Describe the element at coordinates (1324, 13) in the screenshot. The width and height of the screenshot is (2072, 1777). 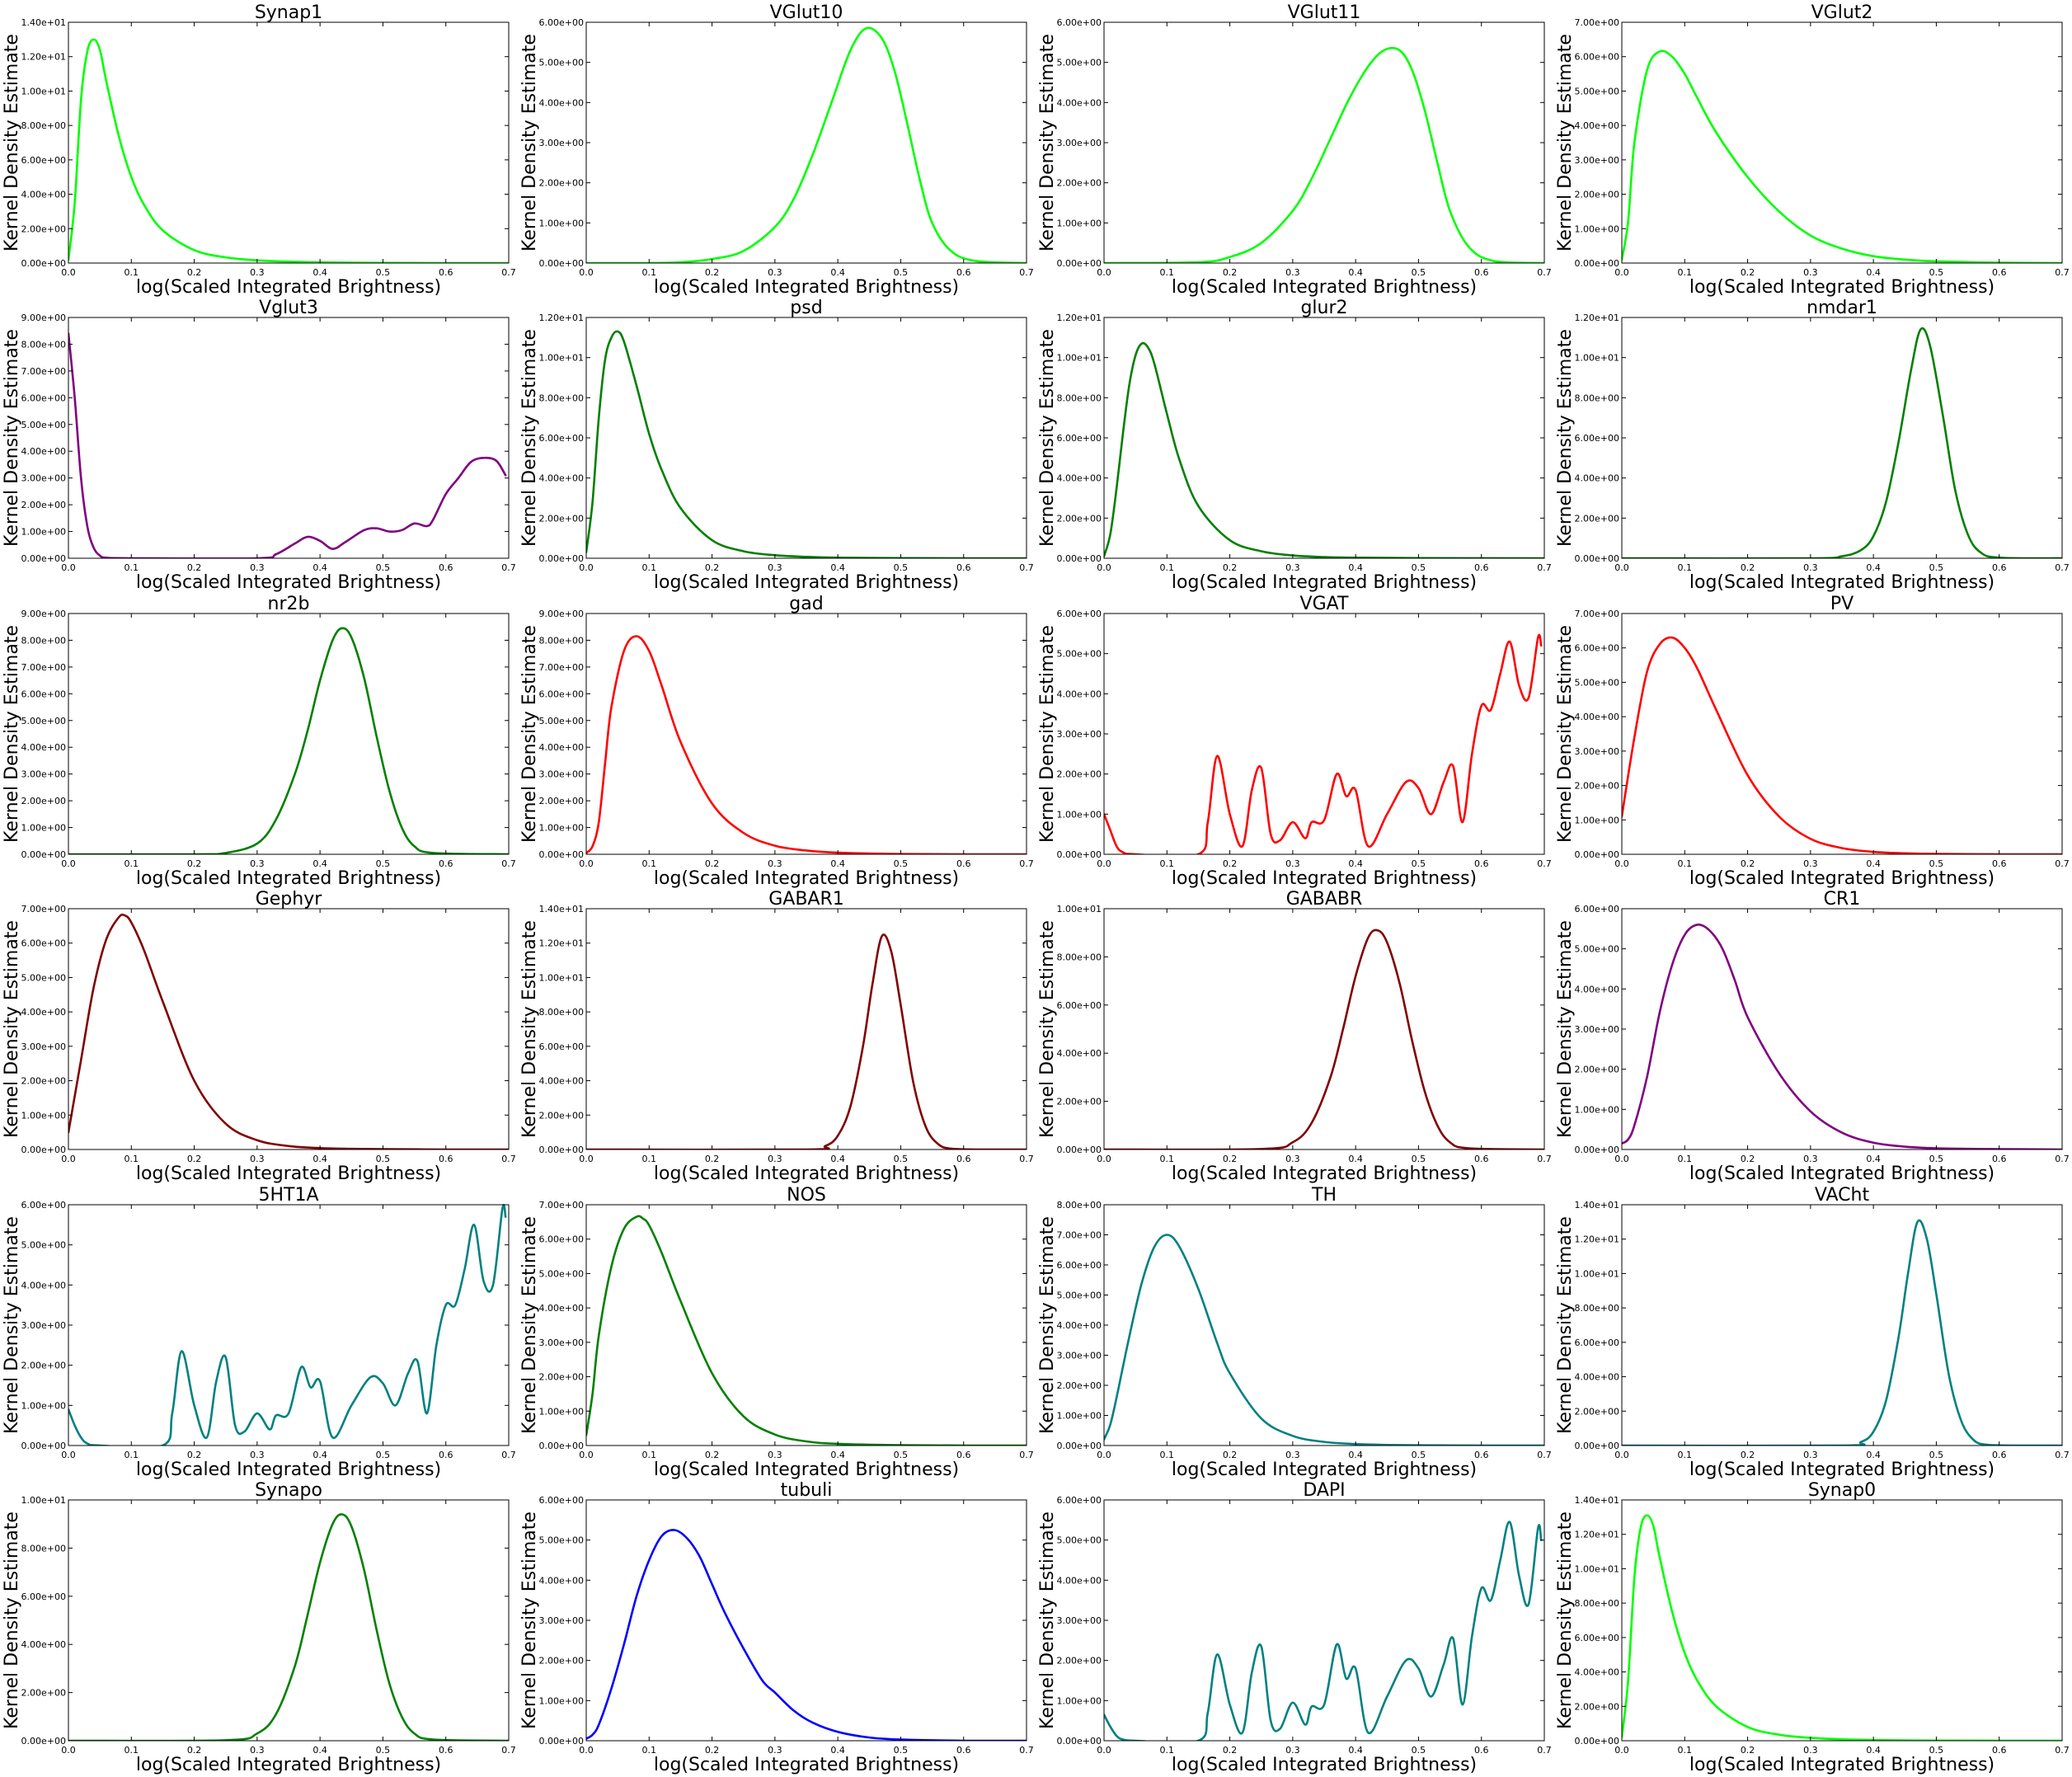
I see `subplot-title: VGlut11` at that location.